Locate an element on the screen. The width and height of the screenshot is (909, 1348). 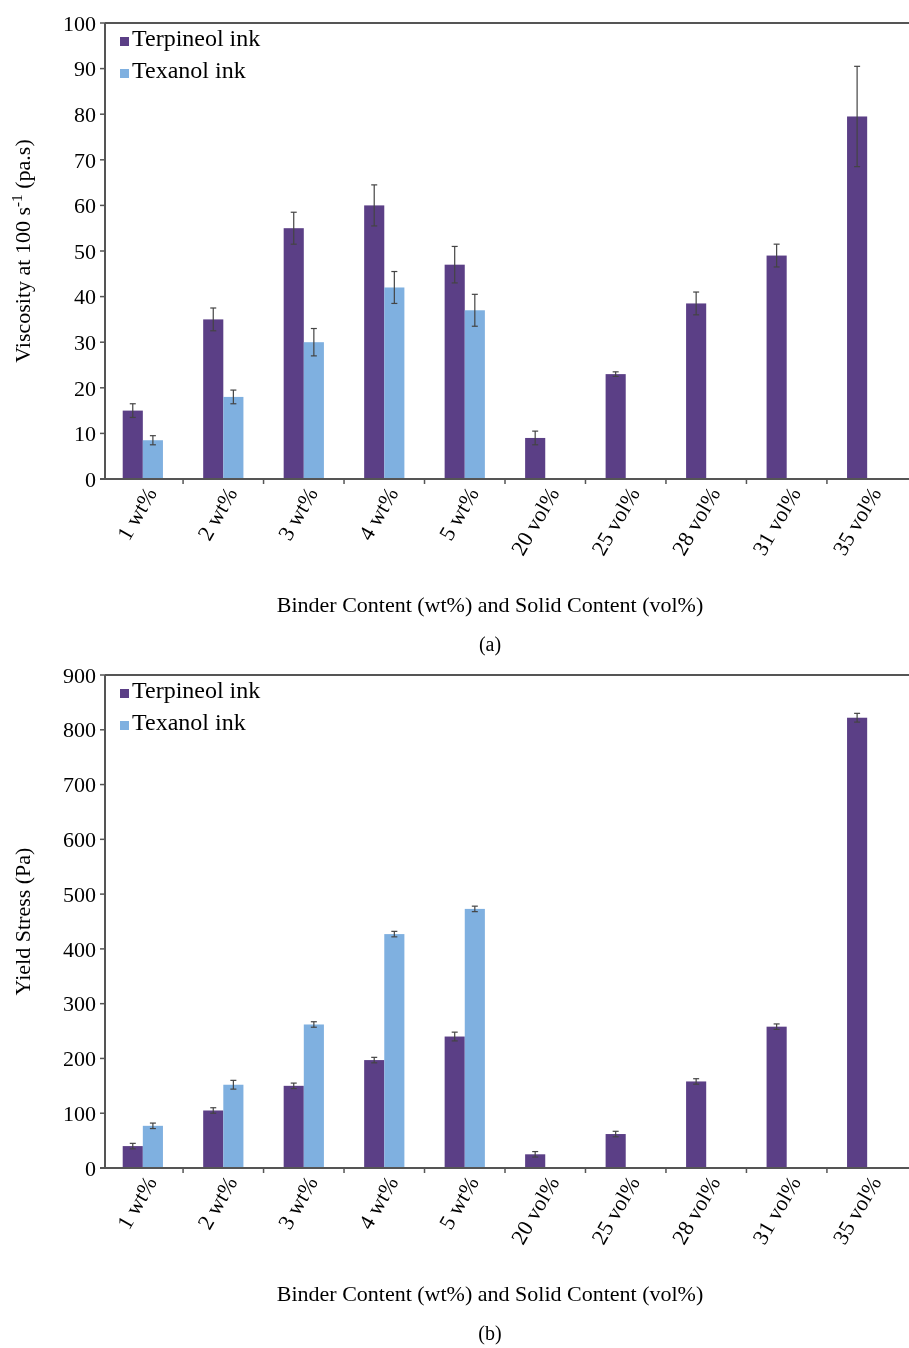
y-tick-label: 80 is located at coordinates (85, 114).